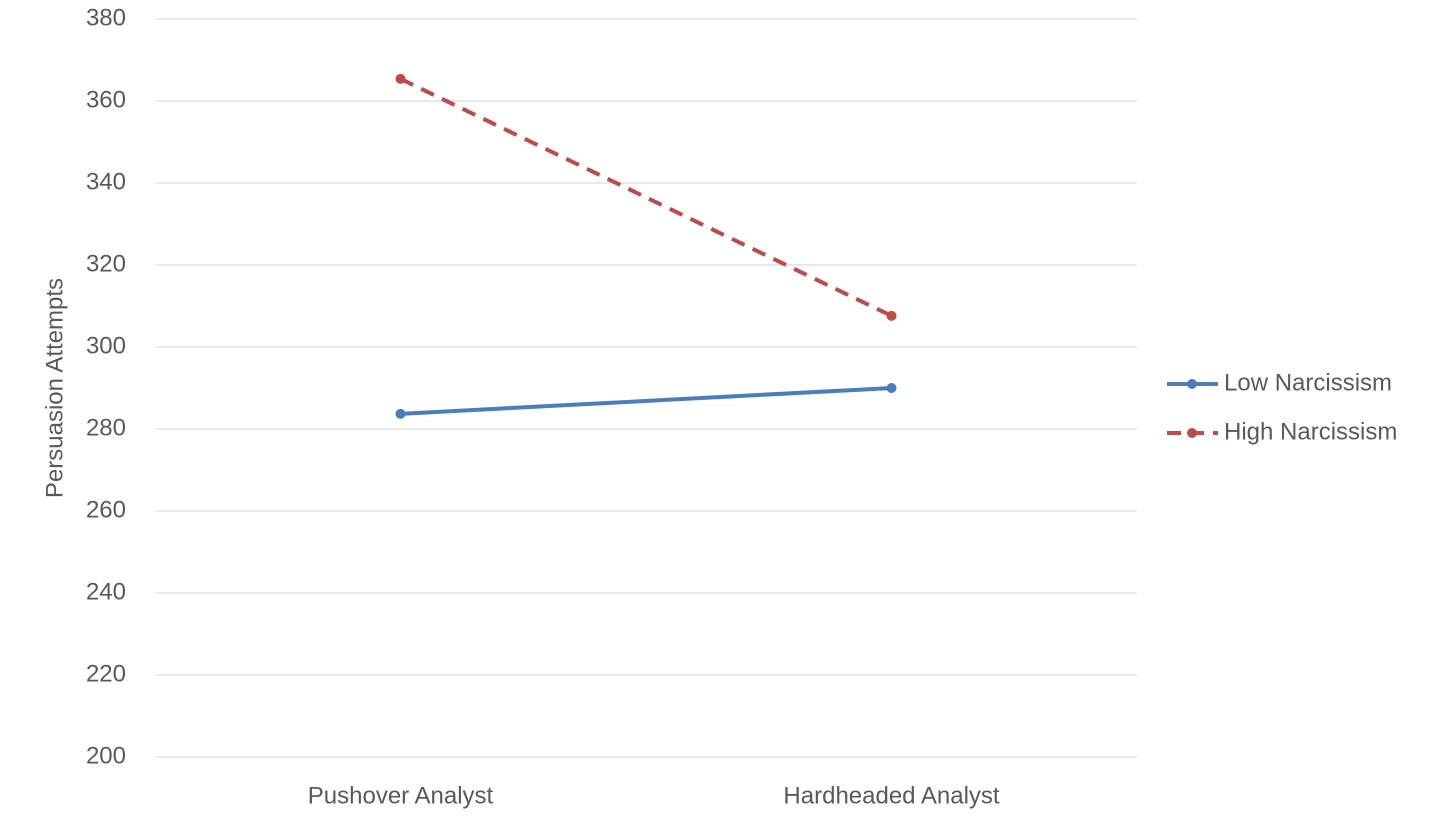 The height and width of the screenshot is (832, 1456). I want to click on y-tick-label: 220, so click(106, 673).